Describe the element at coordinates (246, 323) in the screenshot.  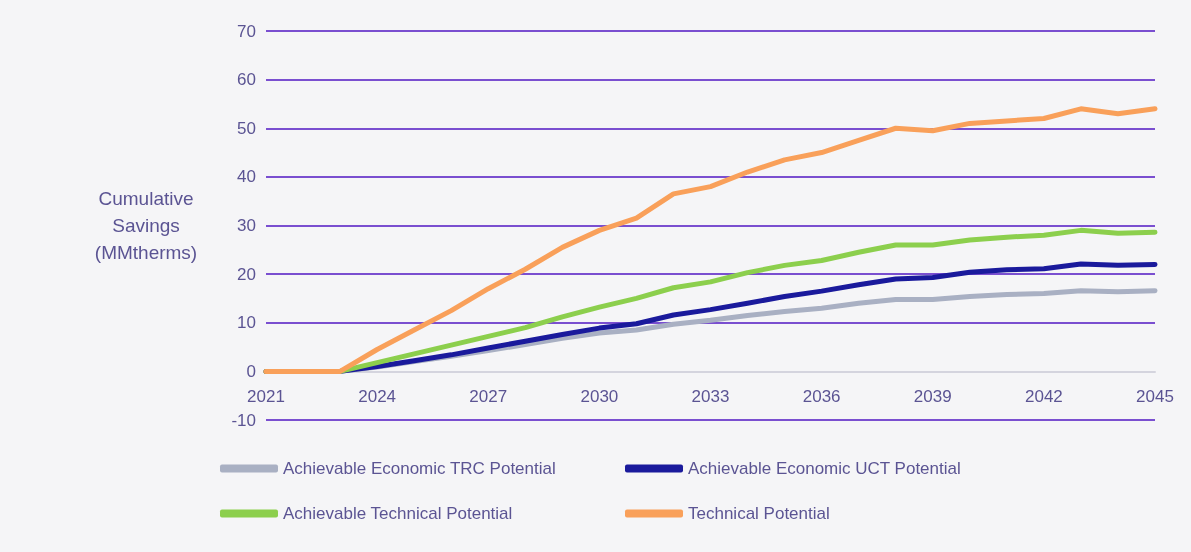
I see `y-tick-label: 10` at that location.